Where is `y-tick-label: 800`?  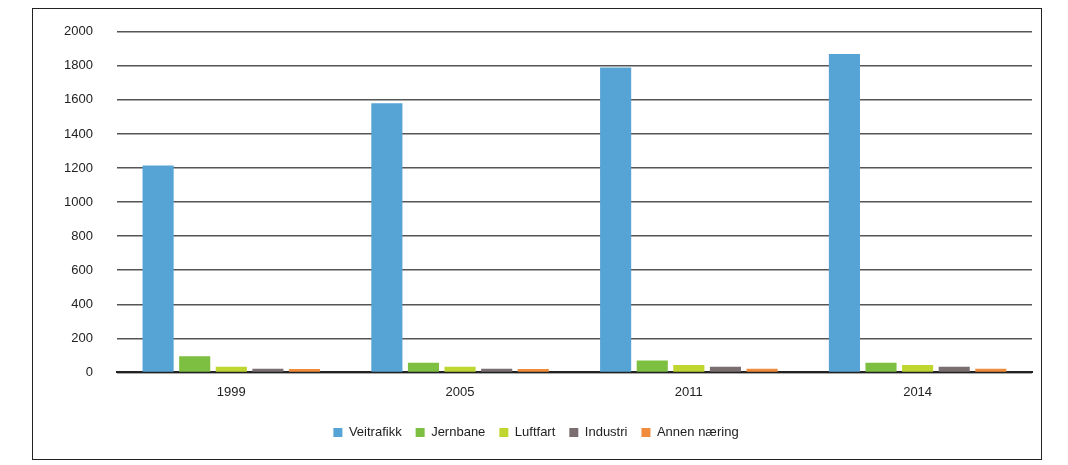 y-tick-label: 800 is located at coordinates (82, 235).